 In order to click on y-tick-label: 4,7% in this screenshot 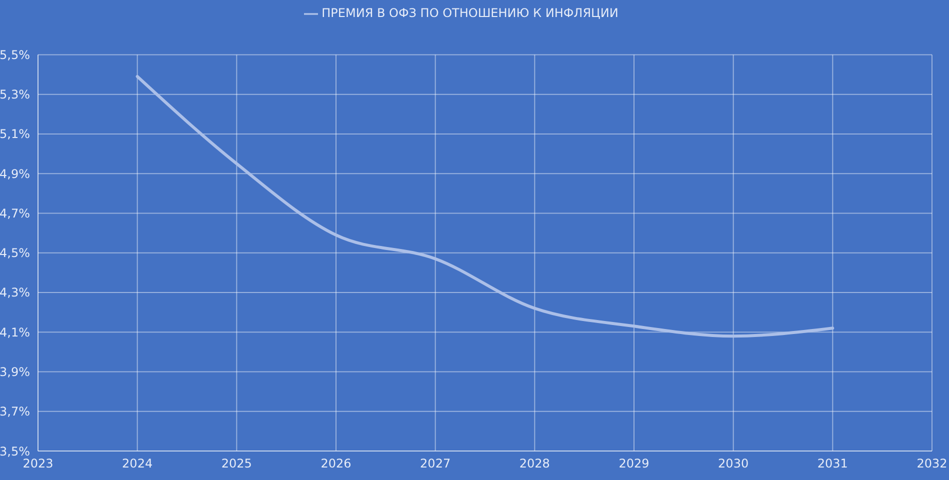, I will do `click(15, 213)`.